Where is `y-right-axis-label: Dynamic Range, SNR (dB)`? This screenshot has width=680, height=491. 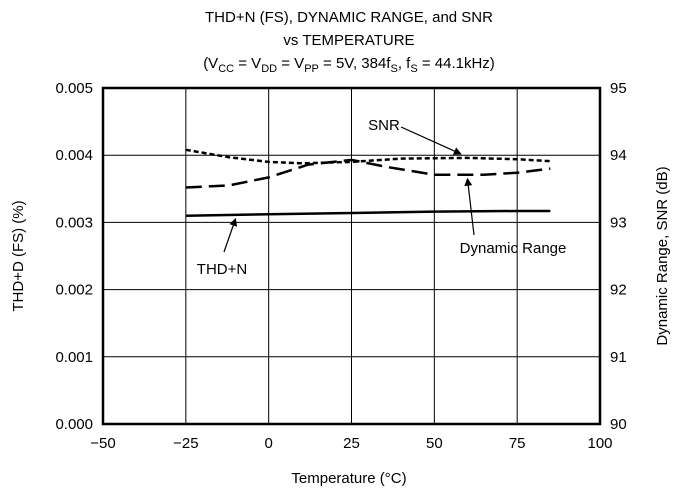
y-right-axis-label: Dynamic Range, SNR (dB) is located at coordinates (662, 255).